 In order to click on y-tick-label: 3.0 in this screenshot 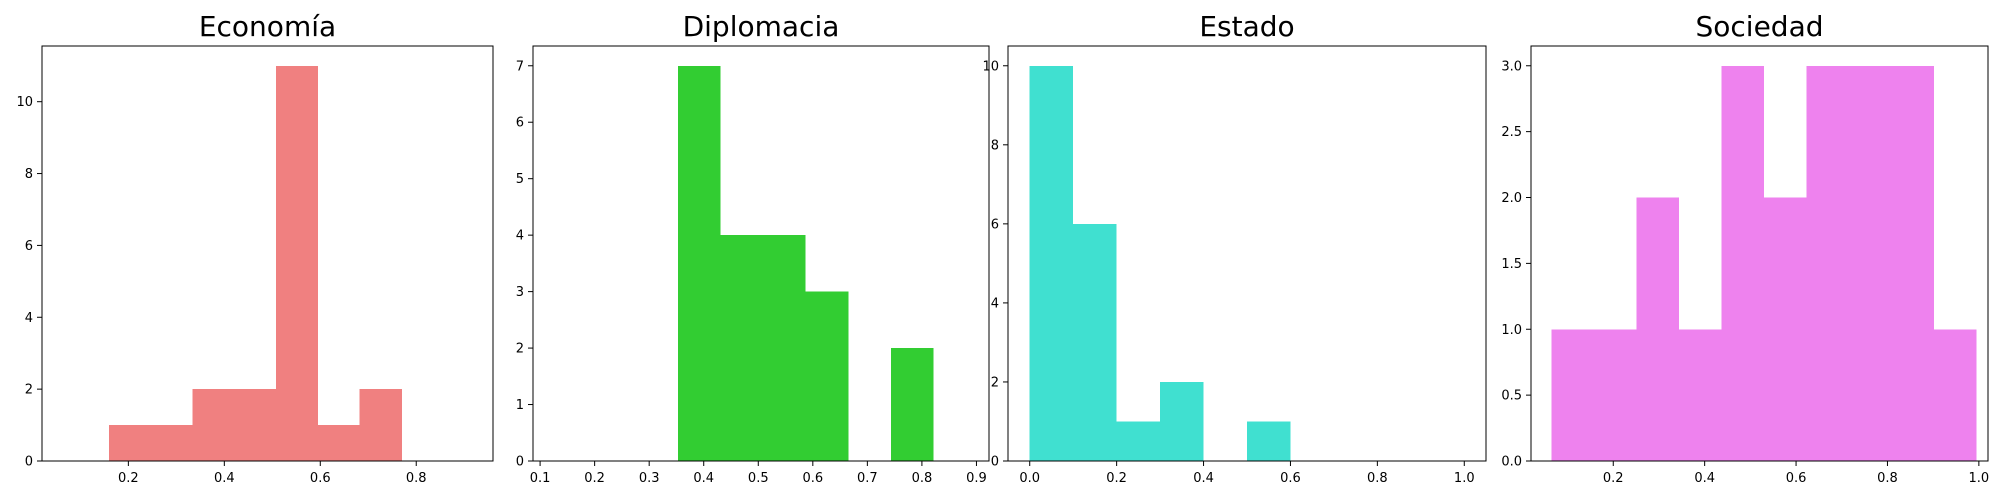, I will do `click(1511, 66)`.